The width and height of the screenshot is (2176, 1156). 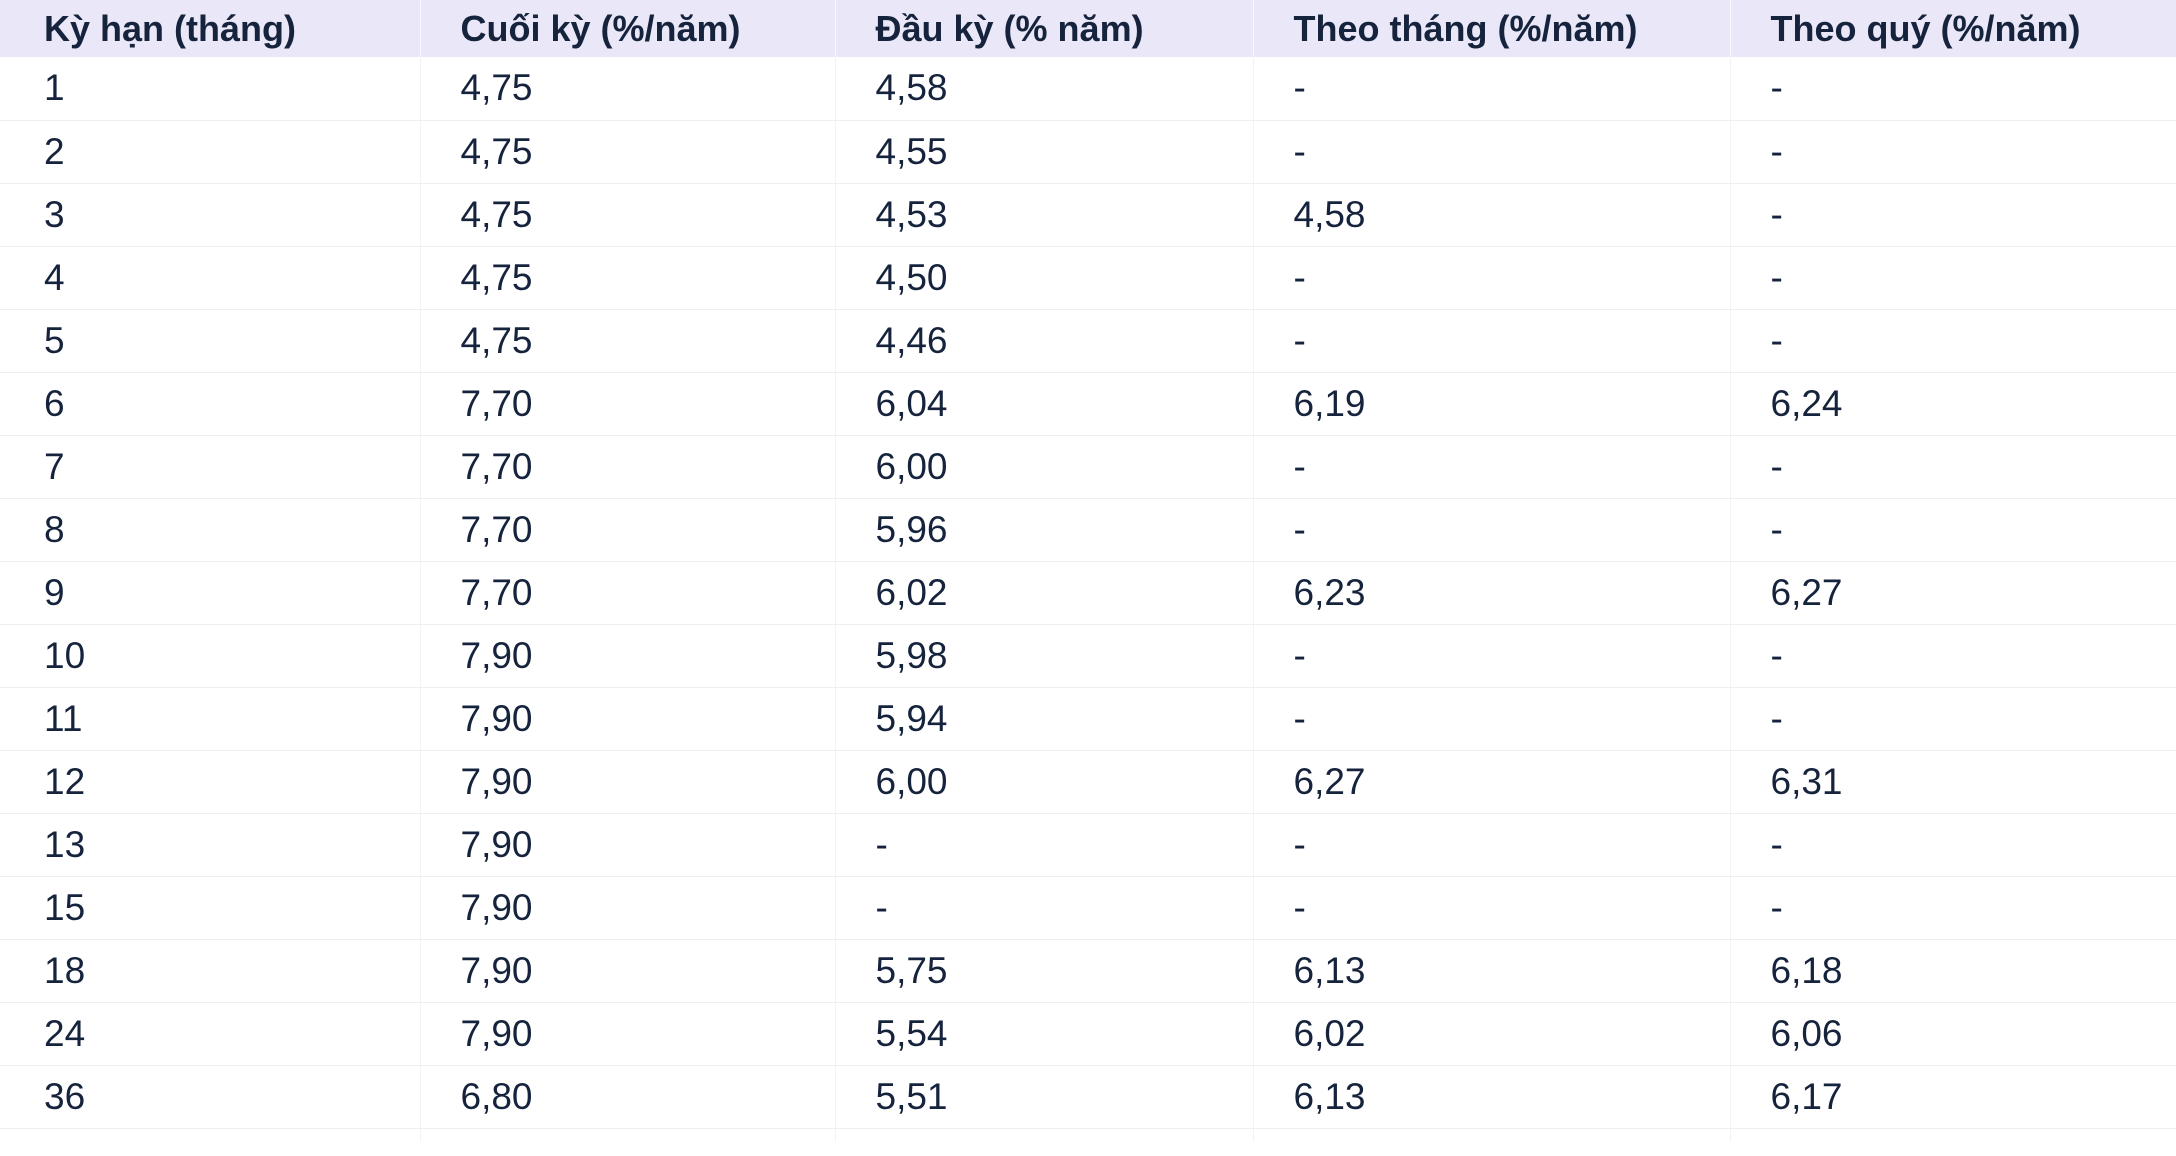 What do you see at coordinates (210, 782) in the screenshot?
I see `term-cell: 12` at bounding box center [210, 782].